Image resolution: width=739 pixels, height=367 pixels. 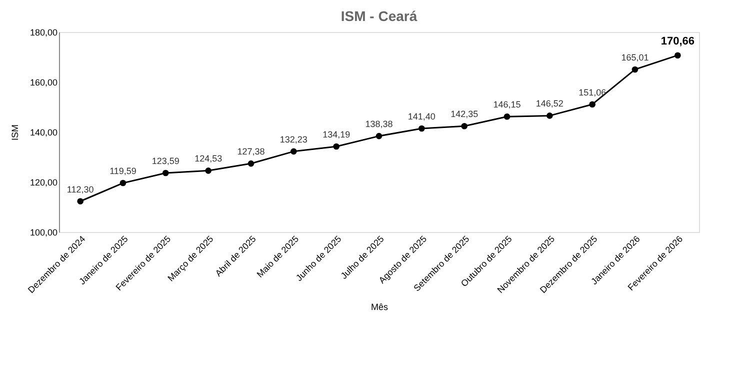 I want to click on y-tick-label: 120,00, so click(x=44, y=183).